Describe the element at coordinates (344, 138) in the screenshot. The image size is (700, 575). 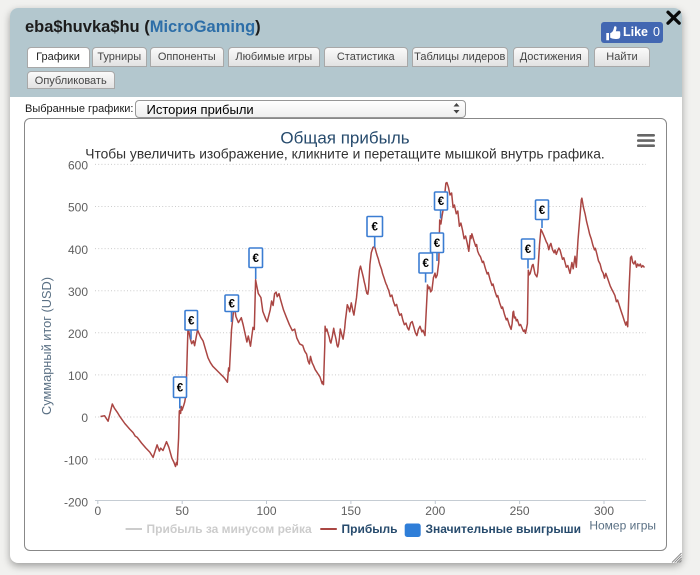
I see `svg-text: Общая прибыль` at that location.